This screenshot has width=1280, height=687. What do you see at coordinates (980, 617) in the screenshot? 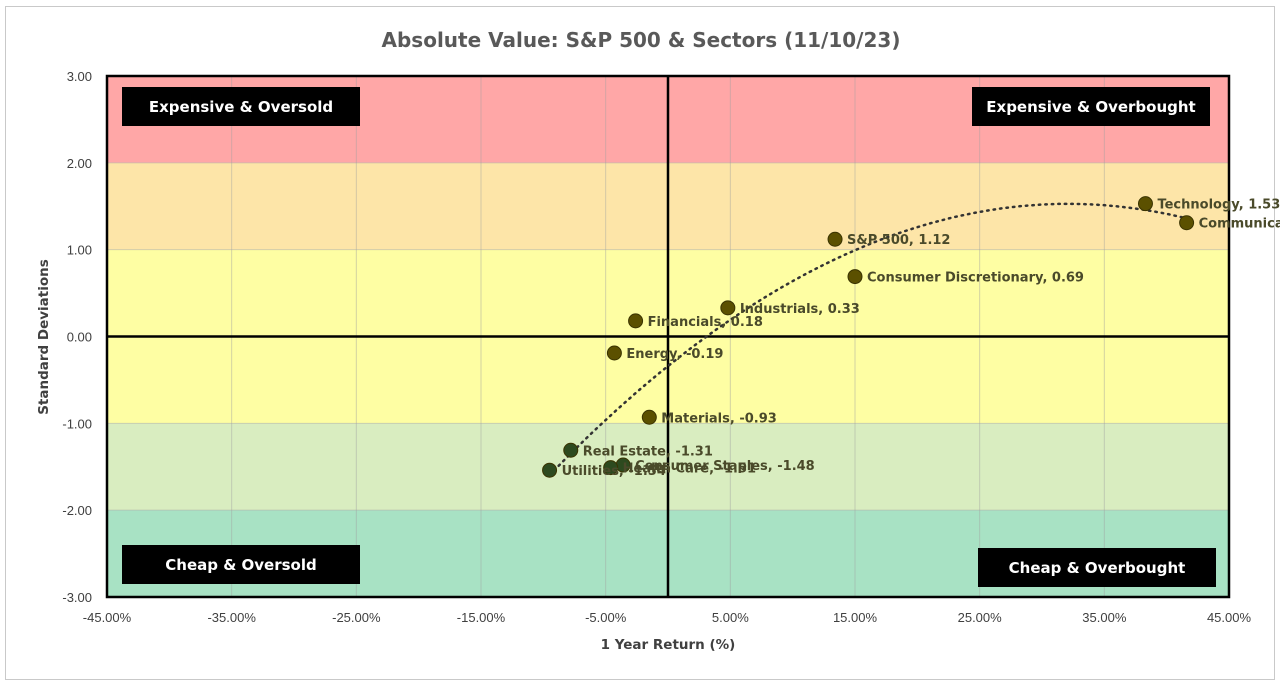
I see `x-tick-label: 25.00%` at bounding box center [980, 617].